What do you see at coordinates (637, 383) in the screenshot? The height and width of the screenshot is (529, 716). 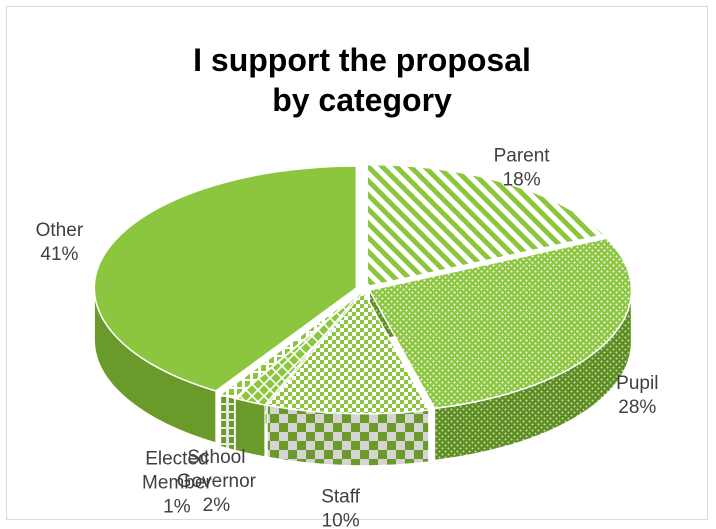 I see `slice-category-label: Pupil` at bounding box center [637, 383].